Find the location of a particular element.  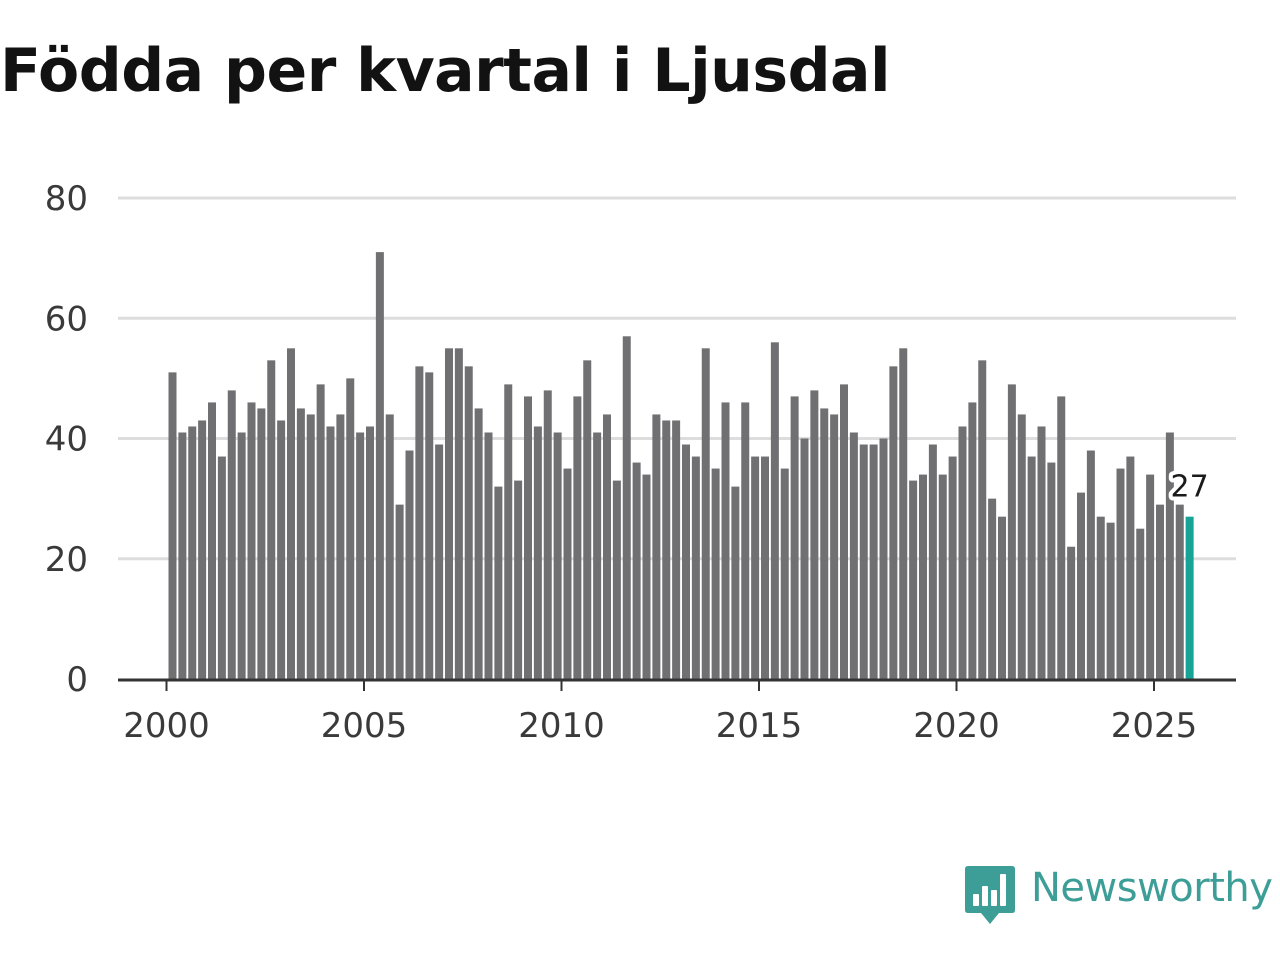

value-label-halo: 27 is located at coordinates (1190, 487).